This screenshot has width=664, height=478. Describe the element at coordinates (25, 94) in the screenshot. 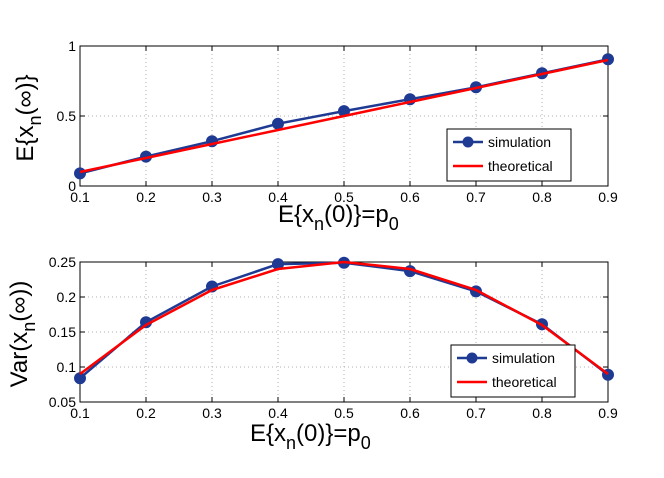

I see `y-axis-label-rest: (∞)}` at that location.